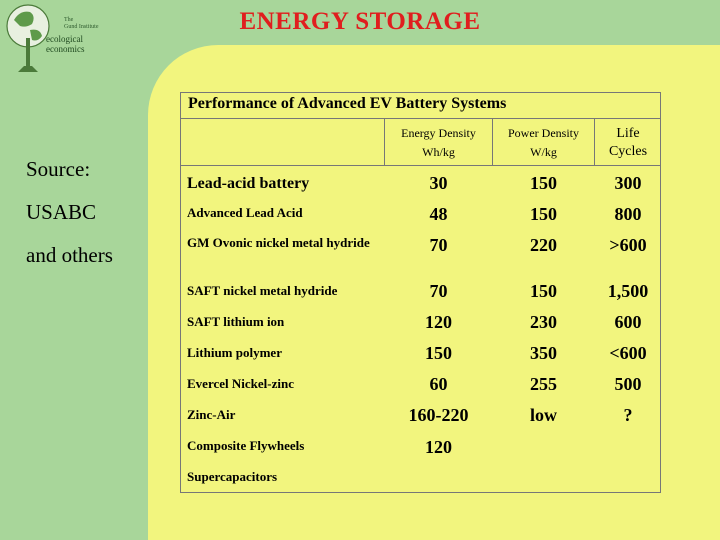 The image size is (720, 540). I want to click on page-title: ENERGY STORAGE, so click(360, 21).